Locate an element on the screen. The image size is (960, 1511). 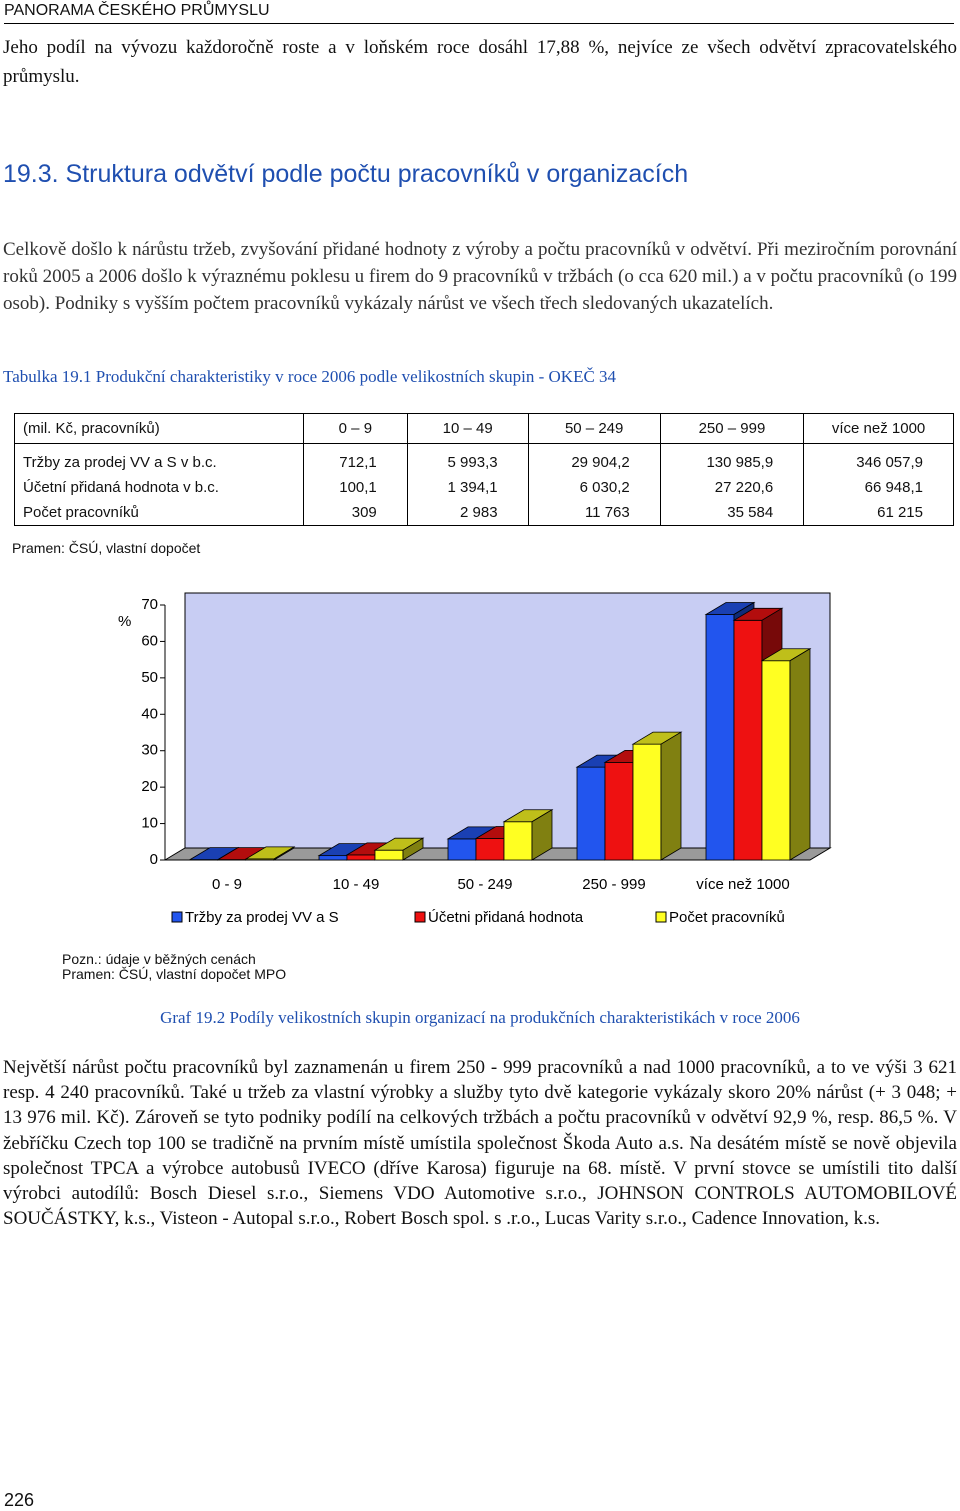
y-tick-label: 40 is located at coordinates (149, 713).